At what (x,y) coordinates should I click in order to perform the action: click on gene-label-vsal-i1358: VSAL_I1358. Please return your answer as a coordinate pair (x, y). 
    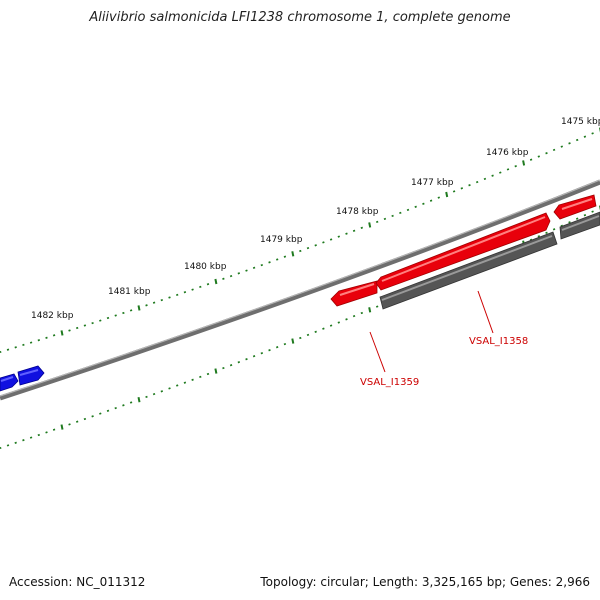
    Looking at the image, I should click on (498, 341).